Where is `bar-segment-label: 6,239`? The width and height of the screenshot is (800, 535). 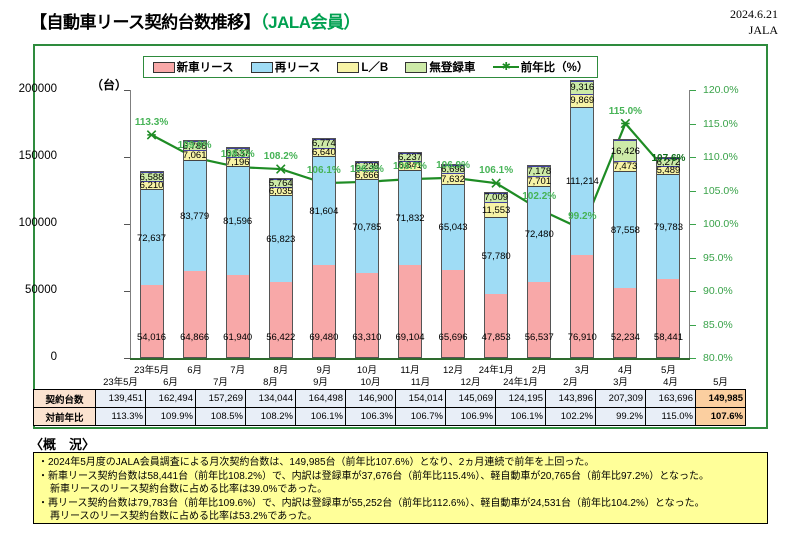
bar-segment-label: 6,239 is located at coordinates (367, 167).